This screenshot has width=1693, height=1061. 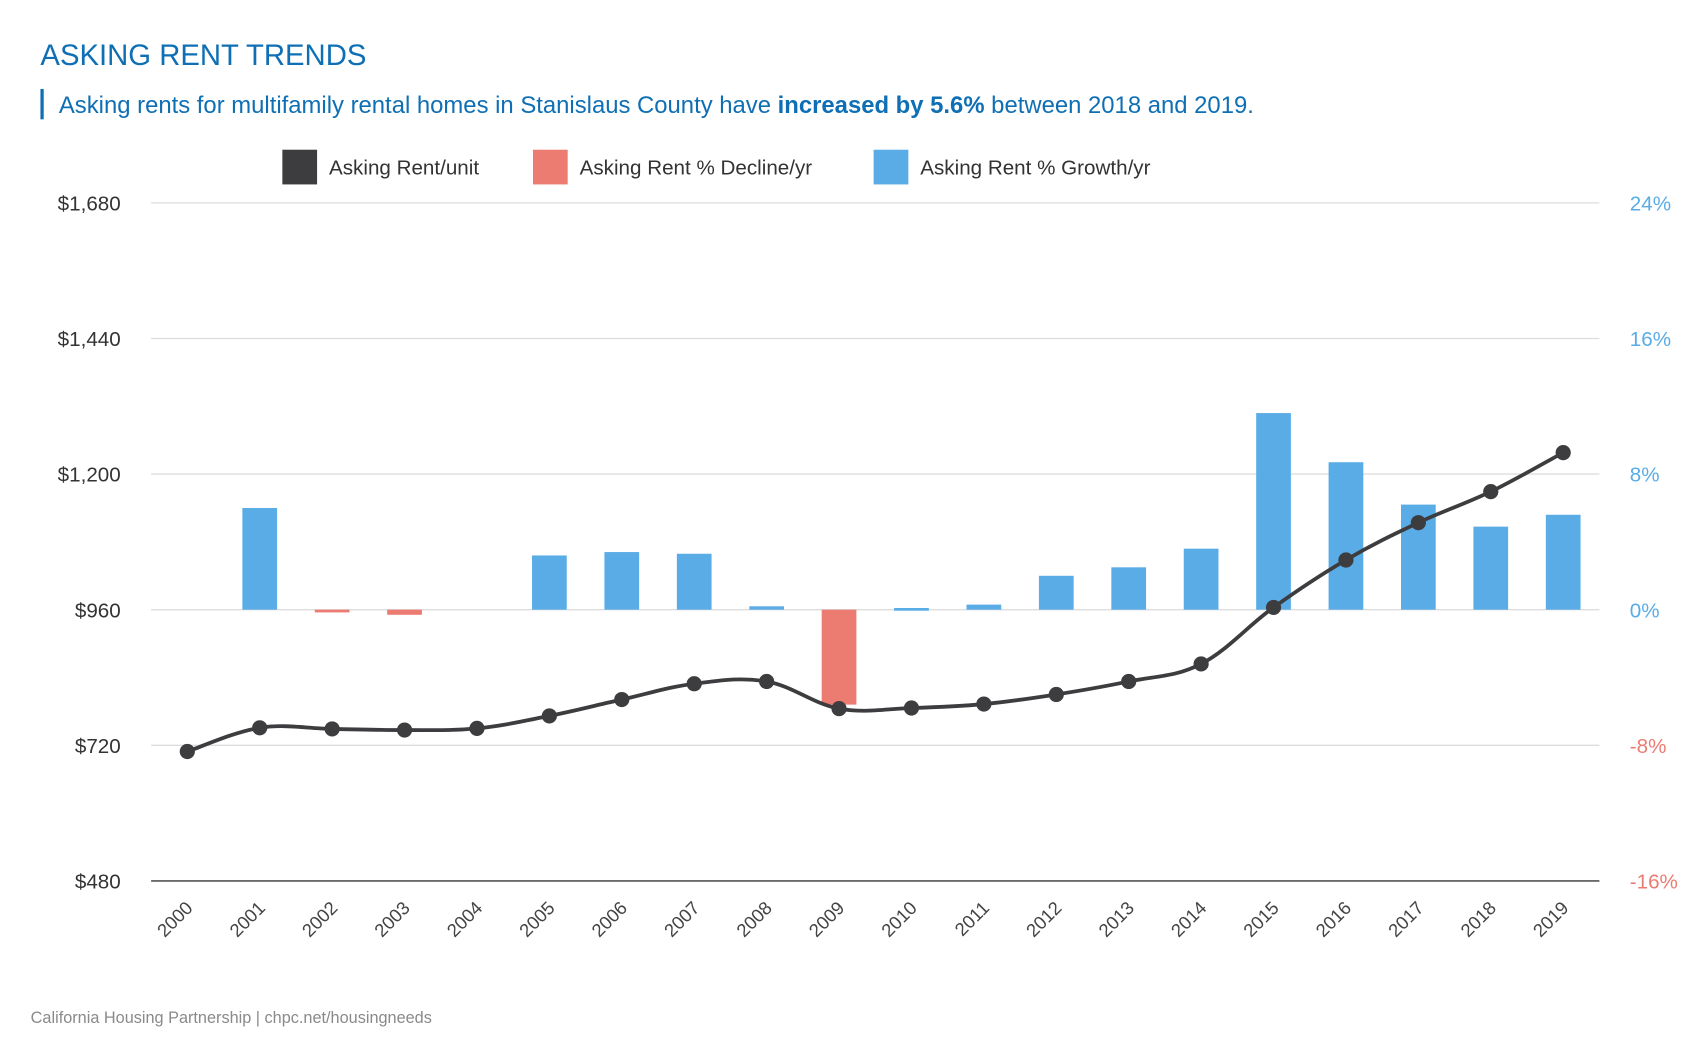 I want to click on right-axis-tick-label: 0%, so click(x=1645, y=610).